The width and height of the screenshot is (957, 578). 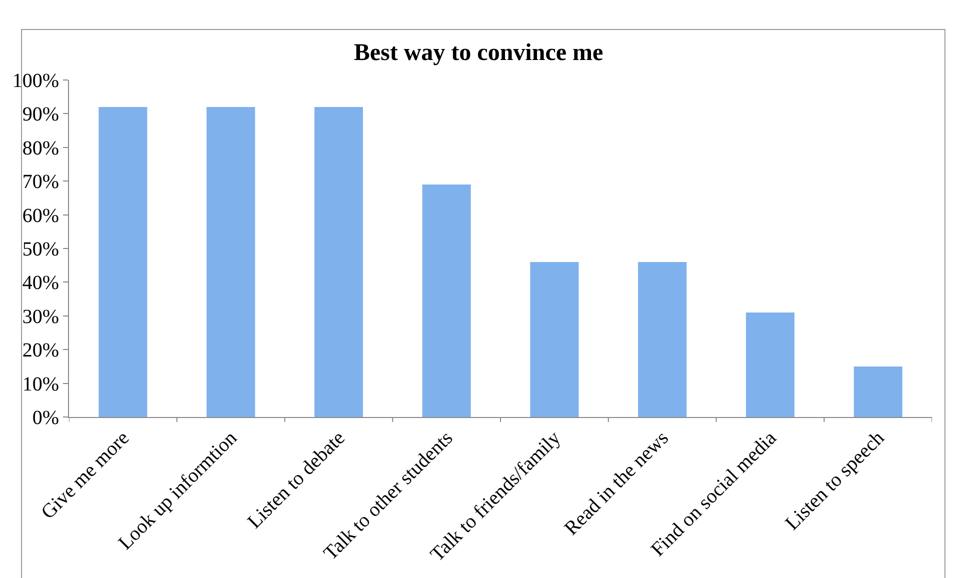 What do you see at coordinates (479, 53) in the screenshot?
I see `chart-title: Best way to convince me` at bounding box center [479, 53].